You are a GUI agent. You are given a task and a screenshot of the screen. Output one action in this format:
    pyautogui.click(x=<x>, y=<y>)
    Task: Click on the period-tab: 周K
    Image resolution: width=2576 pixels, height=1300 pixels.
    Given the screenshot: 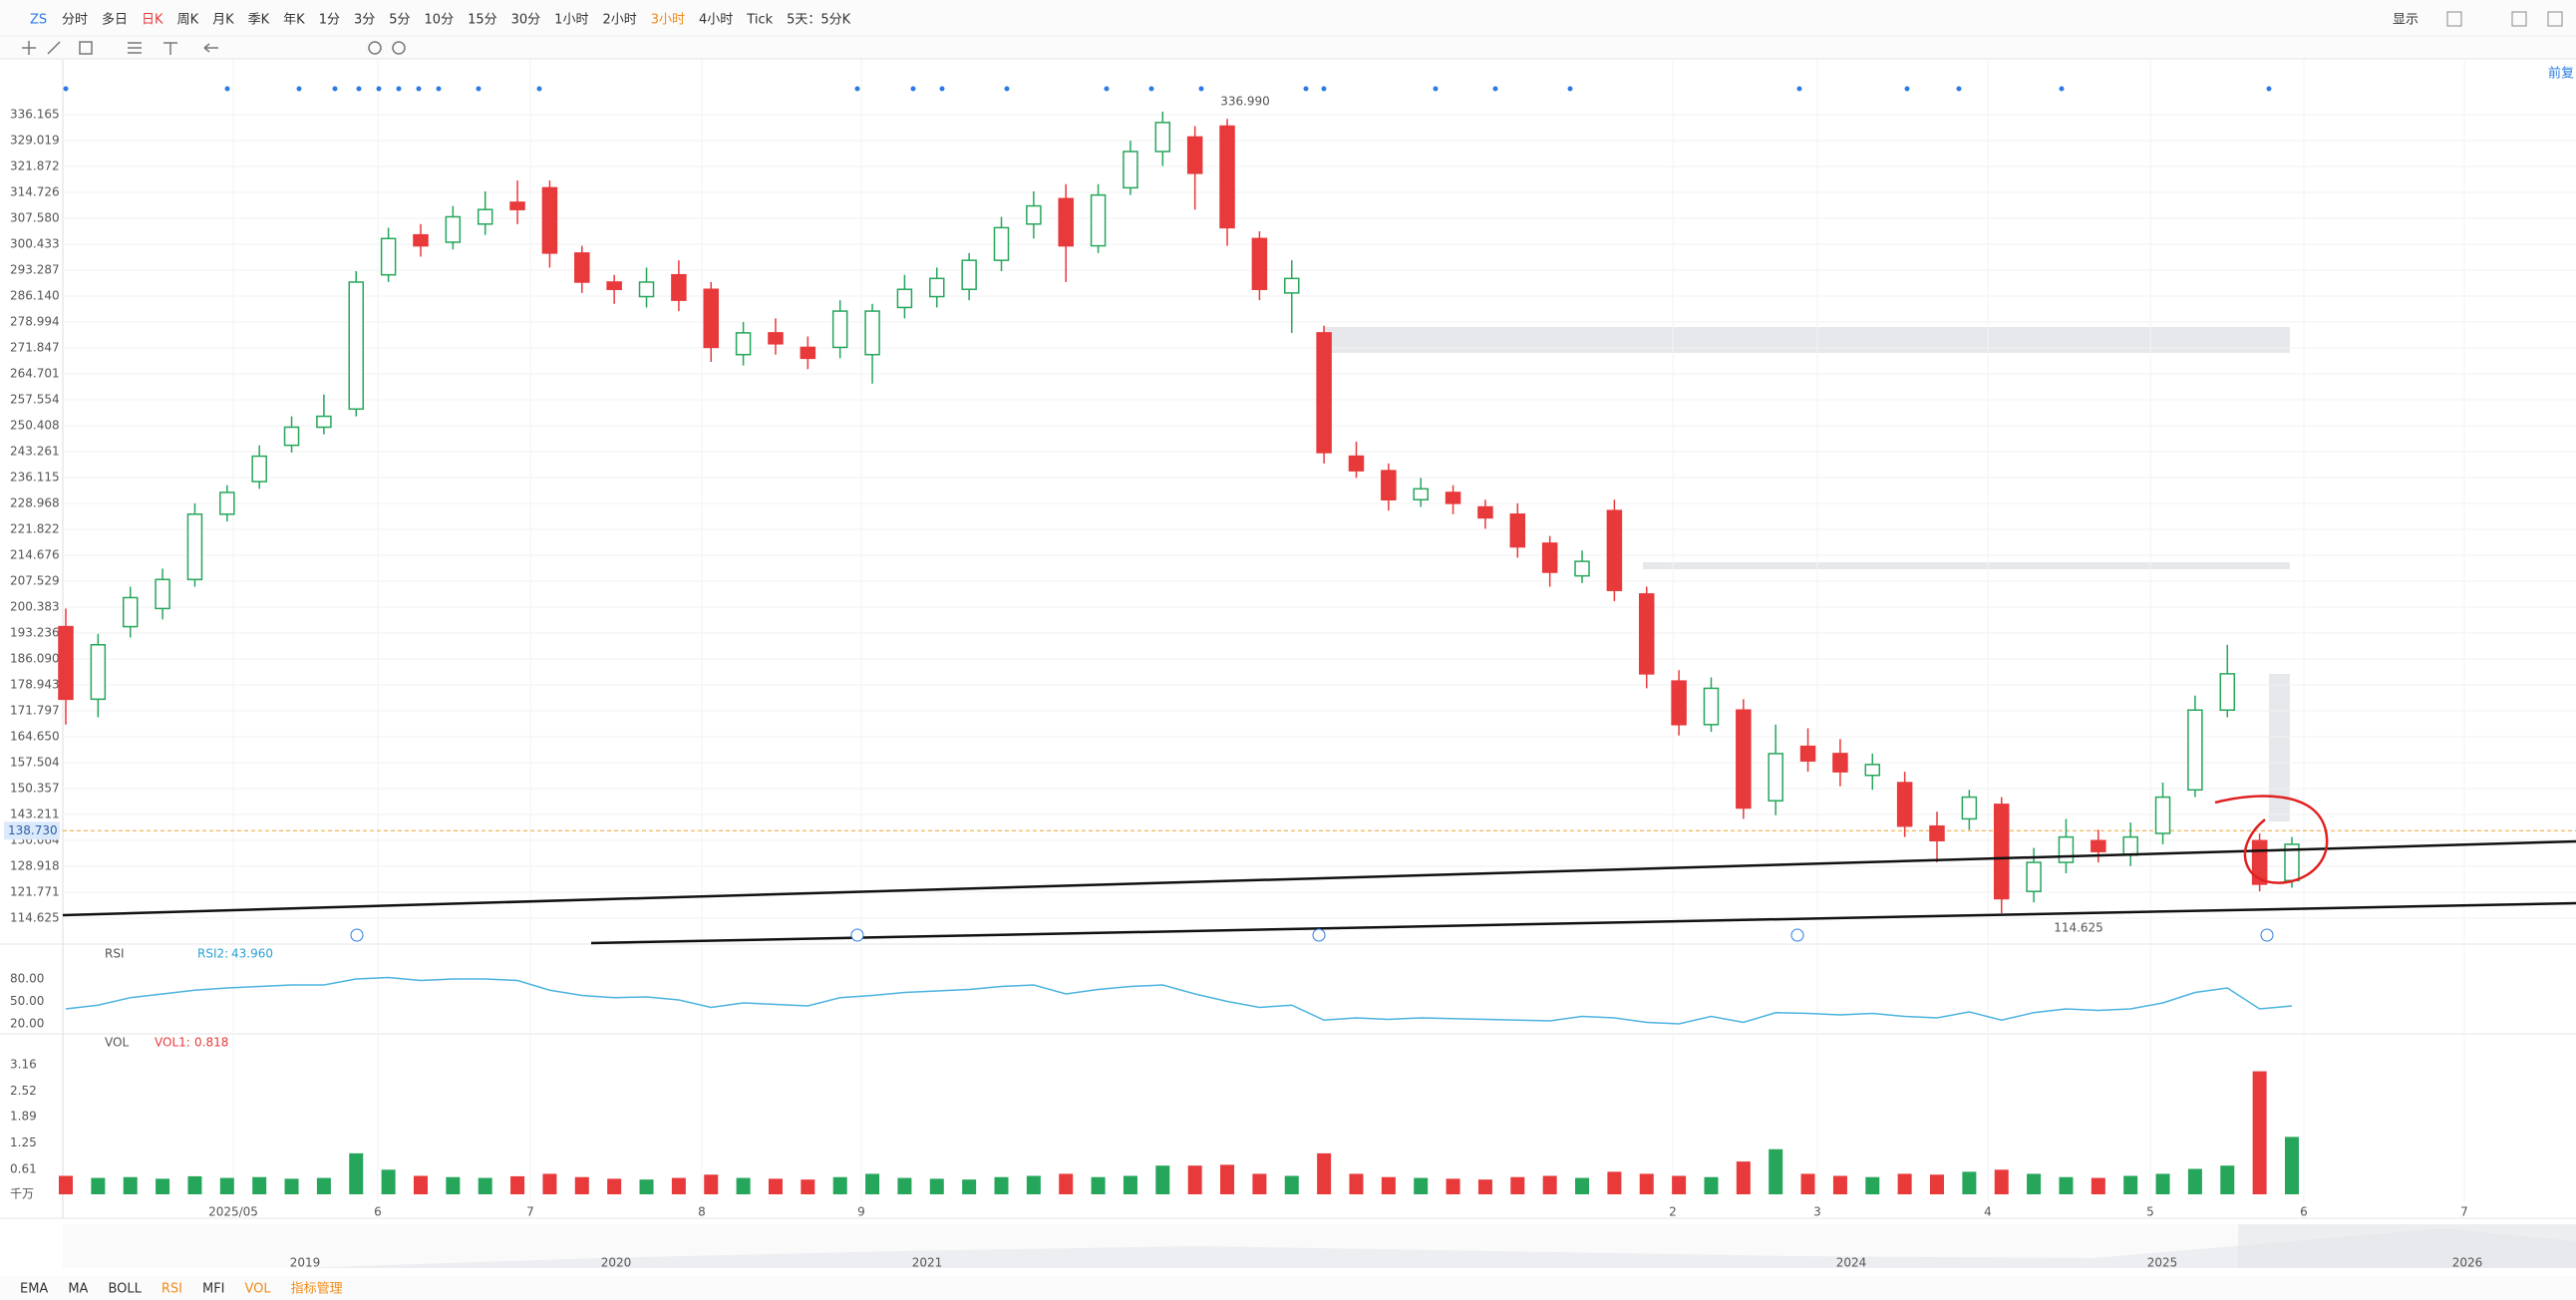 What is the action you would take?
    pyautogui.click(x=188, y=20)
    